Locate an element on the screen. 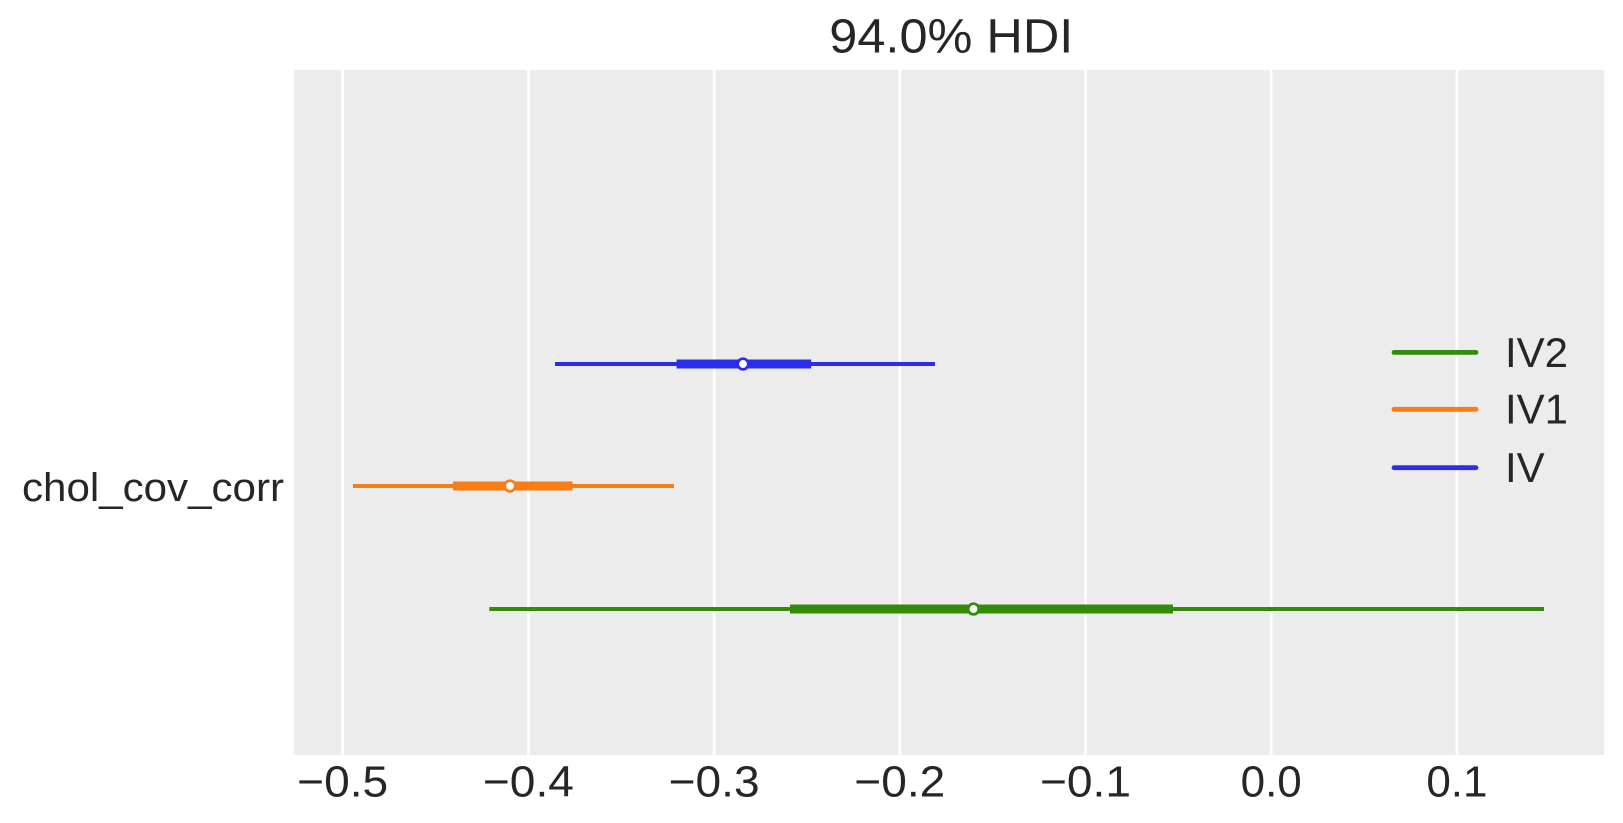  svg-text: −0.5 is located at coordinates (342, 781).